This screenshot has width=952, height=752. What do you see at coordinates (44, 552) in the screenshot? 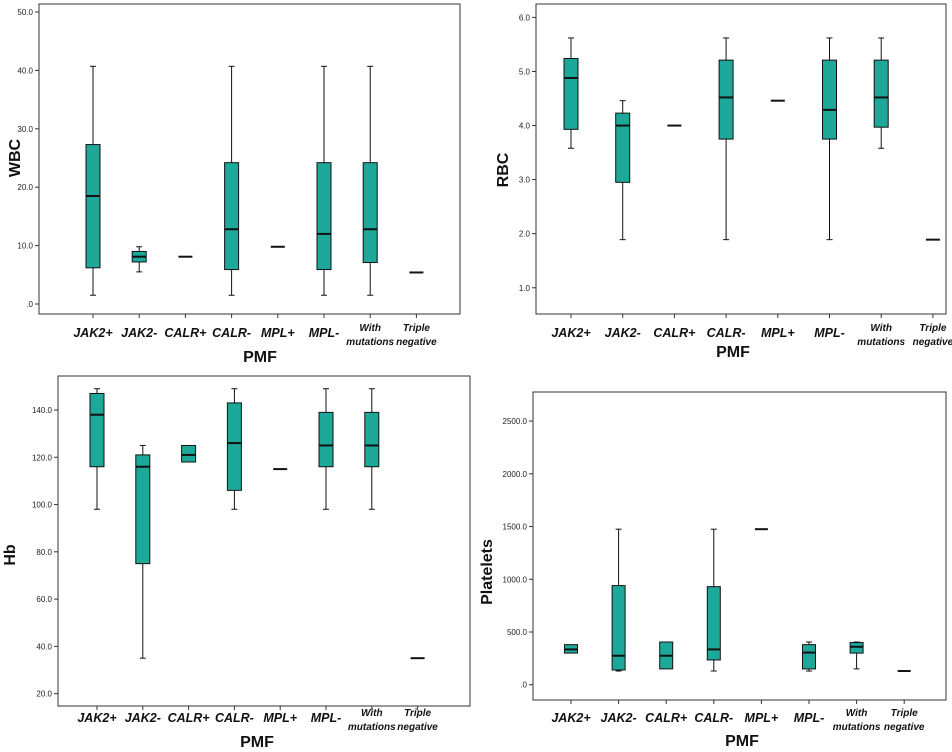
I see `y-tick-label: 80.0` at bounding box center [44, 552].